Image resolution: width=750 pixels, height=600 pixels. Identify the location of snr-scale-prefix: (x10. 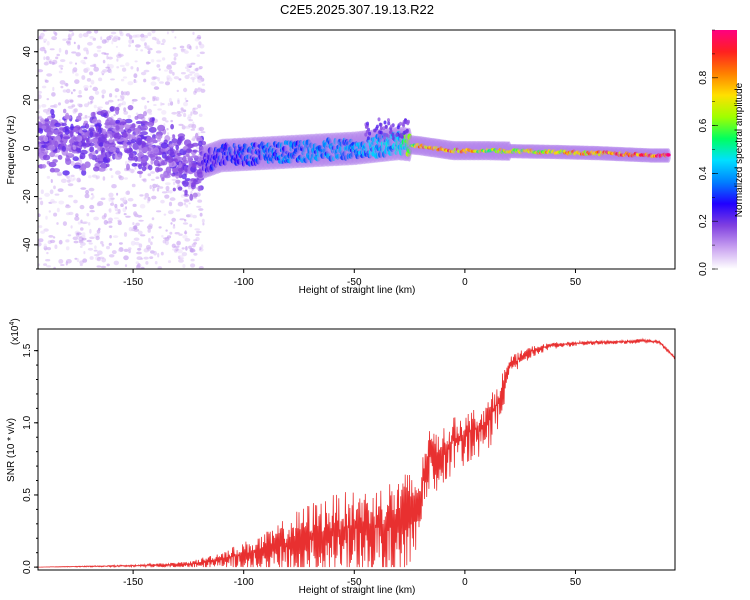
(15, 335).